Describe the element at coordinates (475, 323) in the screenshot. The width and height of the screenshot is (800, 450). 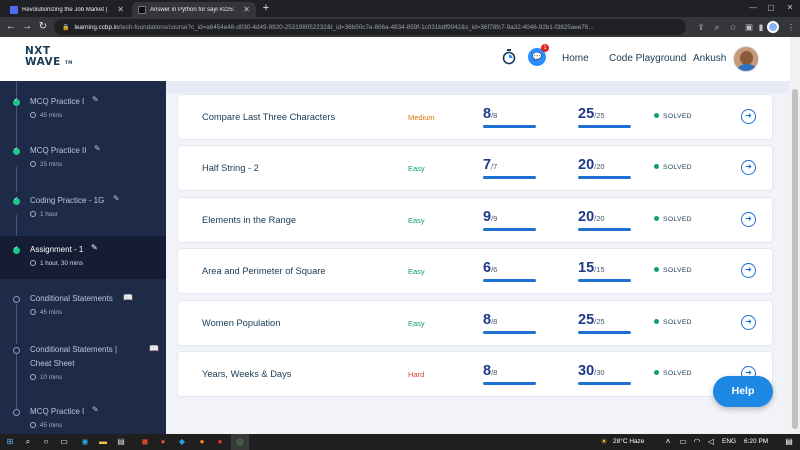
I see `question-row: Women Population Easy 8/8 25/25 SOLVED ➜` at that location.